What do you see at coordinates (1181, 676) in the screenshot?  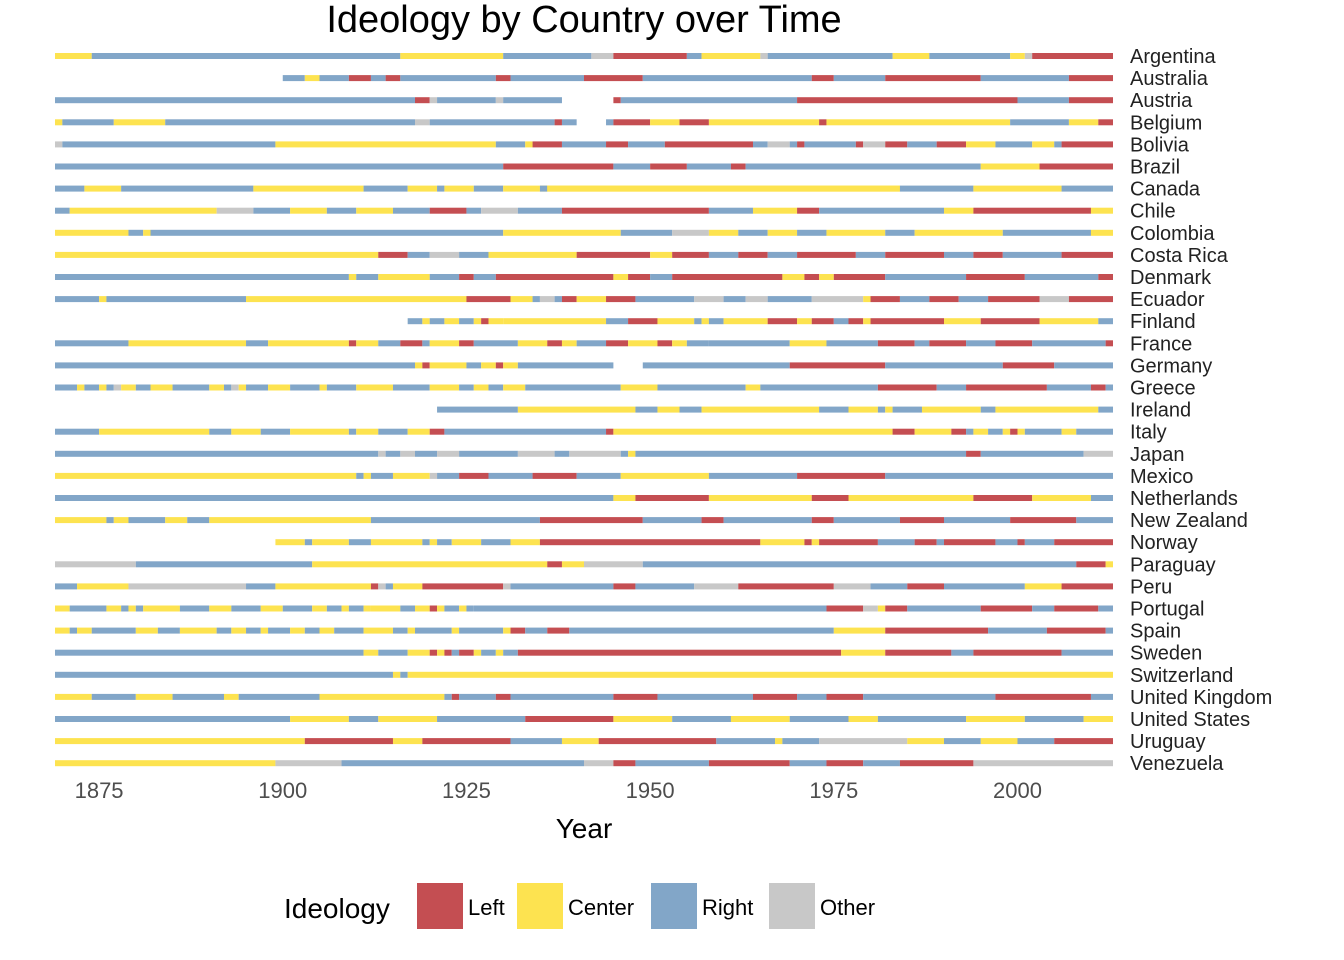 I see `country-label: Switzerland` at bounding box center [1181, 676].